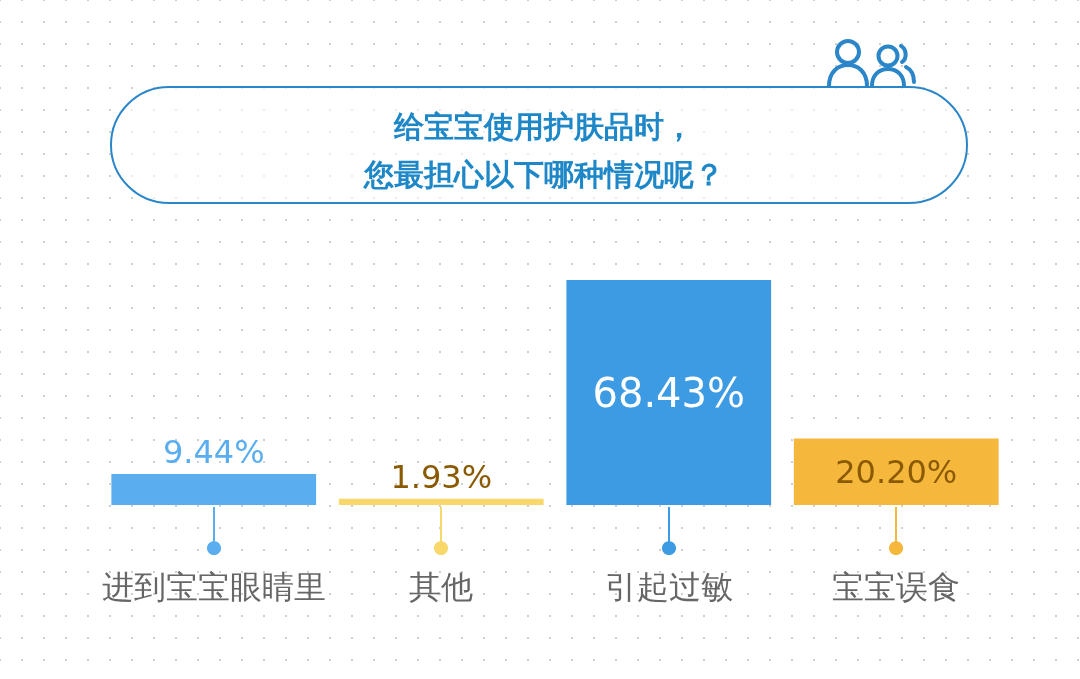 The image size is (1080, 679). Describe the element at coordinates (441, 476) in the screenshot. I see `data-label: 1.93%` at that location.